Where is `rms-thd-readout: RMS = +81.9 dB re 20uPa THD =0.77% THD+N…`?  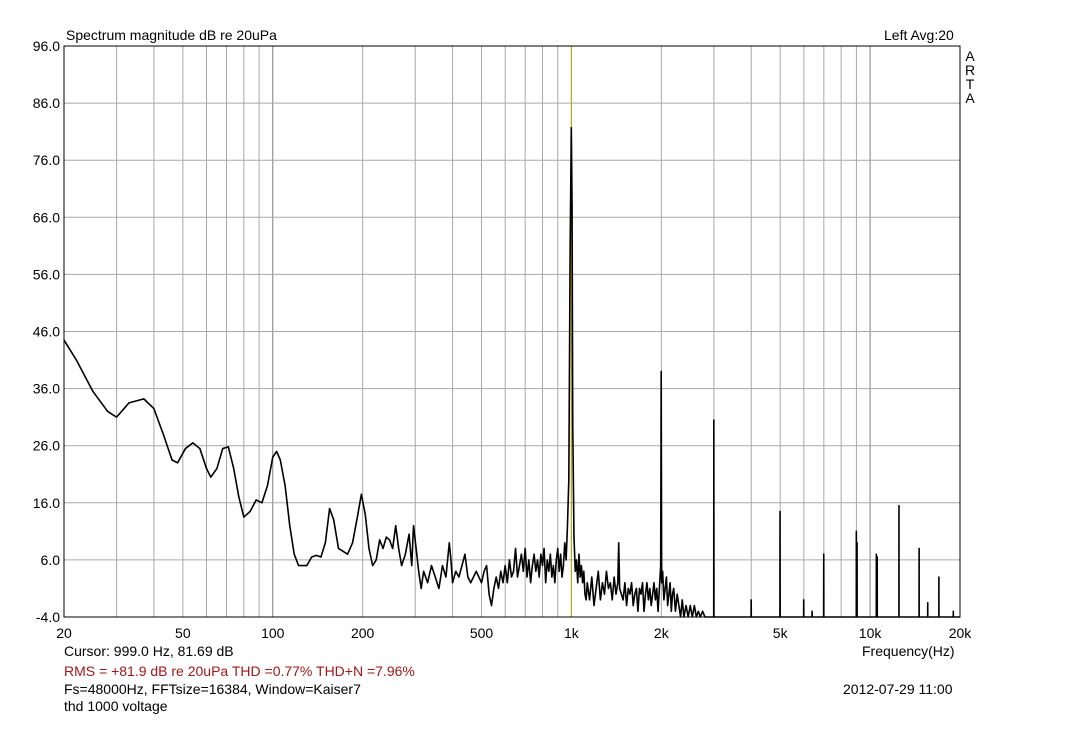
rms-thd-readout: RMS = +81.9 dB re 20uPa THD =0.77% THD+N… is located at coordinates (239, 671).